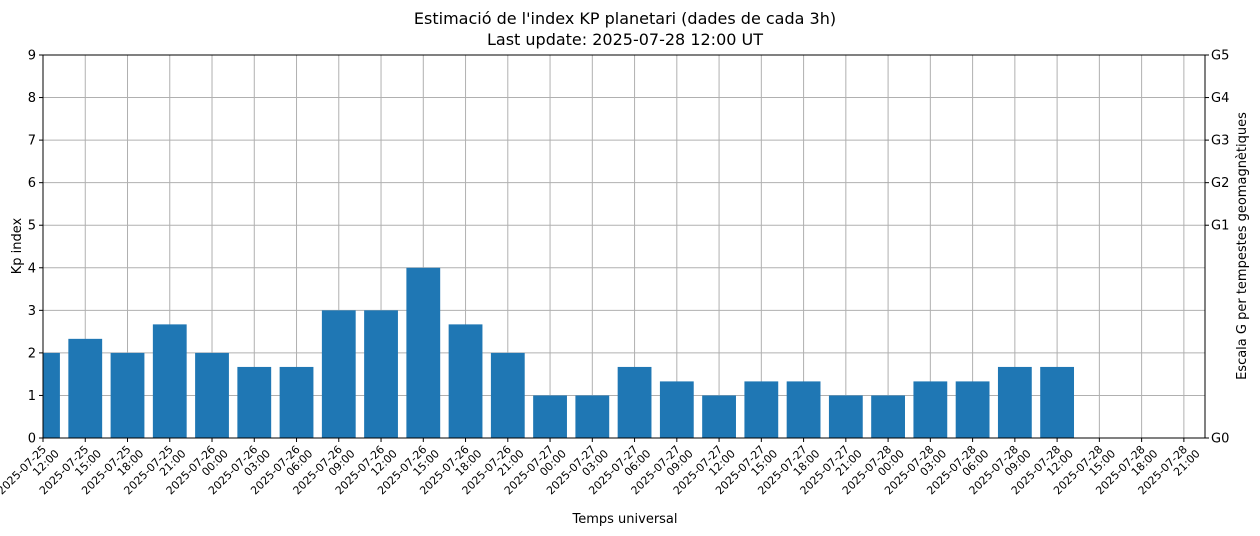 Image resolution: width=1260 pixels, height=536 pixels. What do you see at coordinates (32, 183) in the screenshot?
I see `y-tick-label: 6` at bounding box center [32, 183].